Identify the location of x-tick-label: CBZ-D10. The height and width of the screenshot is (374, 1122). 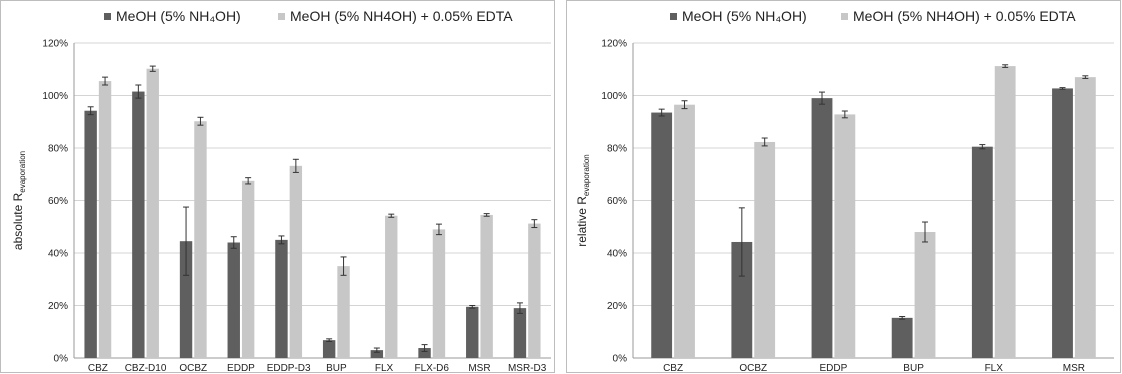
(146, 368).